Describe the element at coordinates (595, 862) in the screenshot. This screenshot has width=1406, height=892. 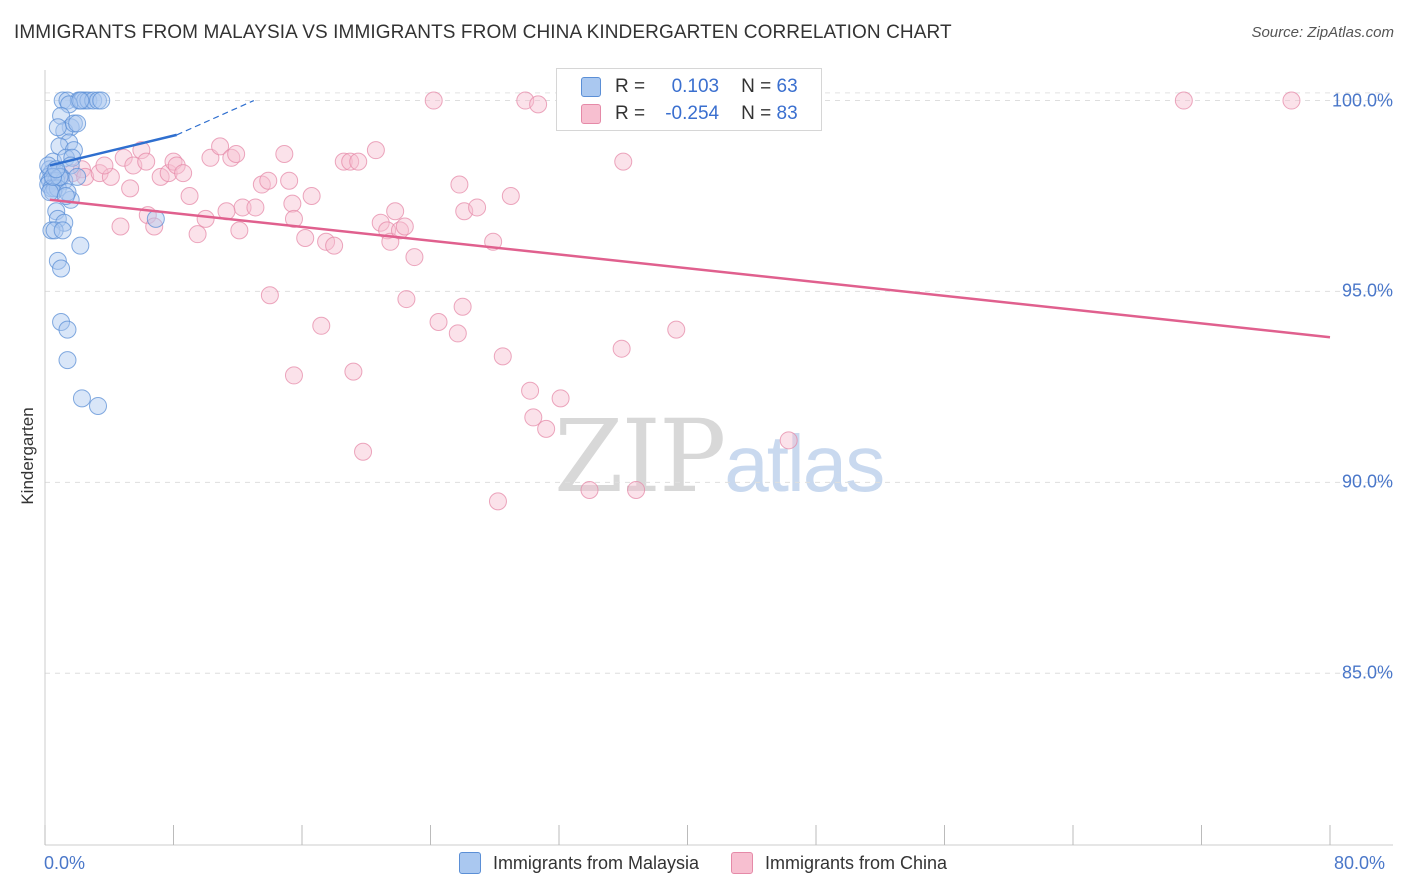
I see `legend-label-malaysia: Immigrants from Malaysia` at that location.